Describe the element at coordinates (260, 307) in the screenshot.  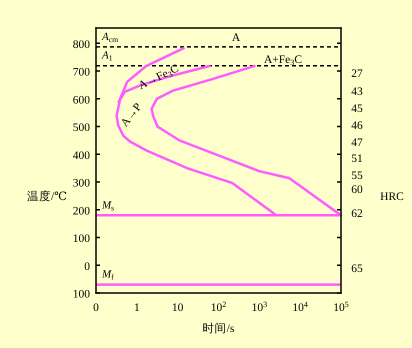
I see `x-tick-label: 10$^{3}$` at that location.